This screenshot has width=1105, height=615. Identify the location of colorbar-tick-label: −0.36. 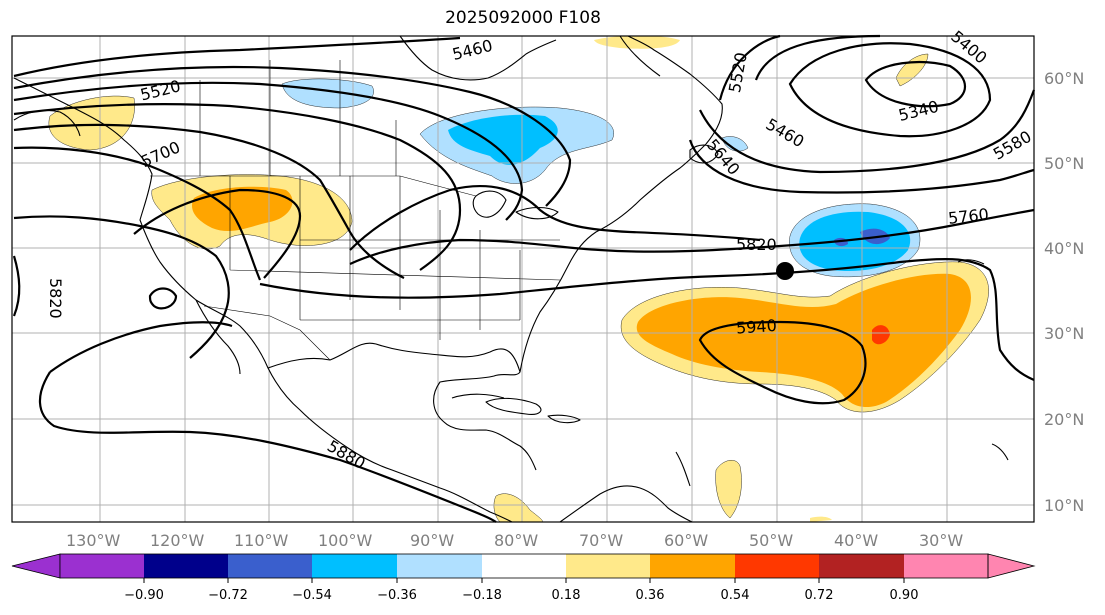
(397, 595).